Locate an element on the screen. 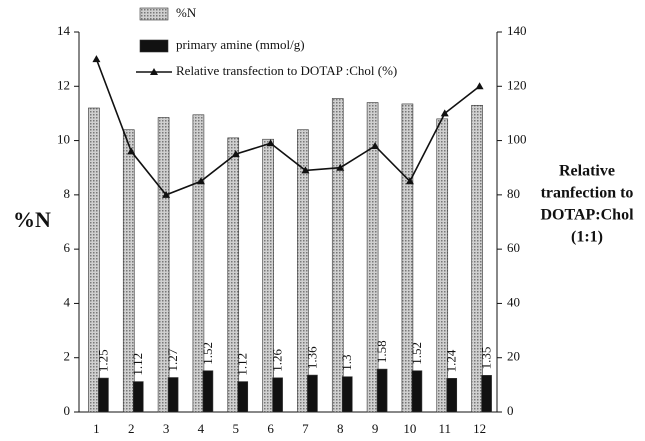  x-tick-label: 4 is located at coordinates (201, 428).